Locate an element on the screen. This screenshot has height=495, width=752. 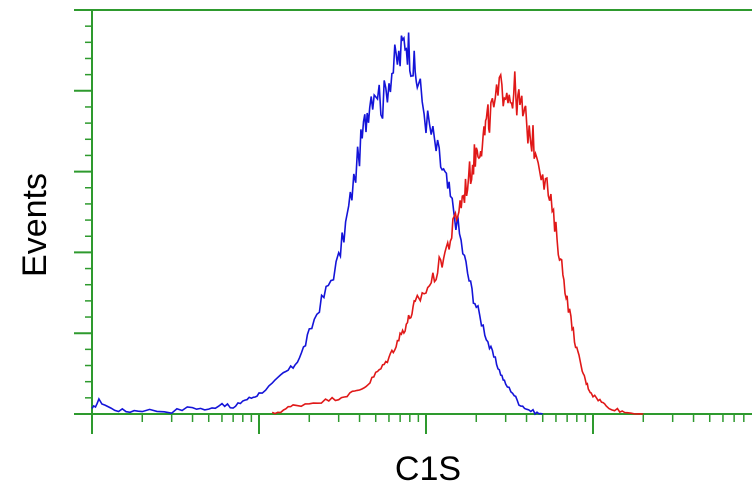
y-axis-label: Events is located at coordinates (35, 225).